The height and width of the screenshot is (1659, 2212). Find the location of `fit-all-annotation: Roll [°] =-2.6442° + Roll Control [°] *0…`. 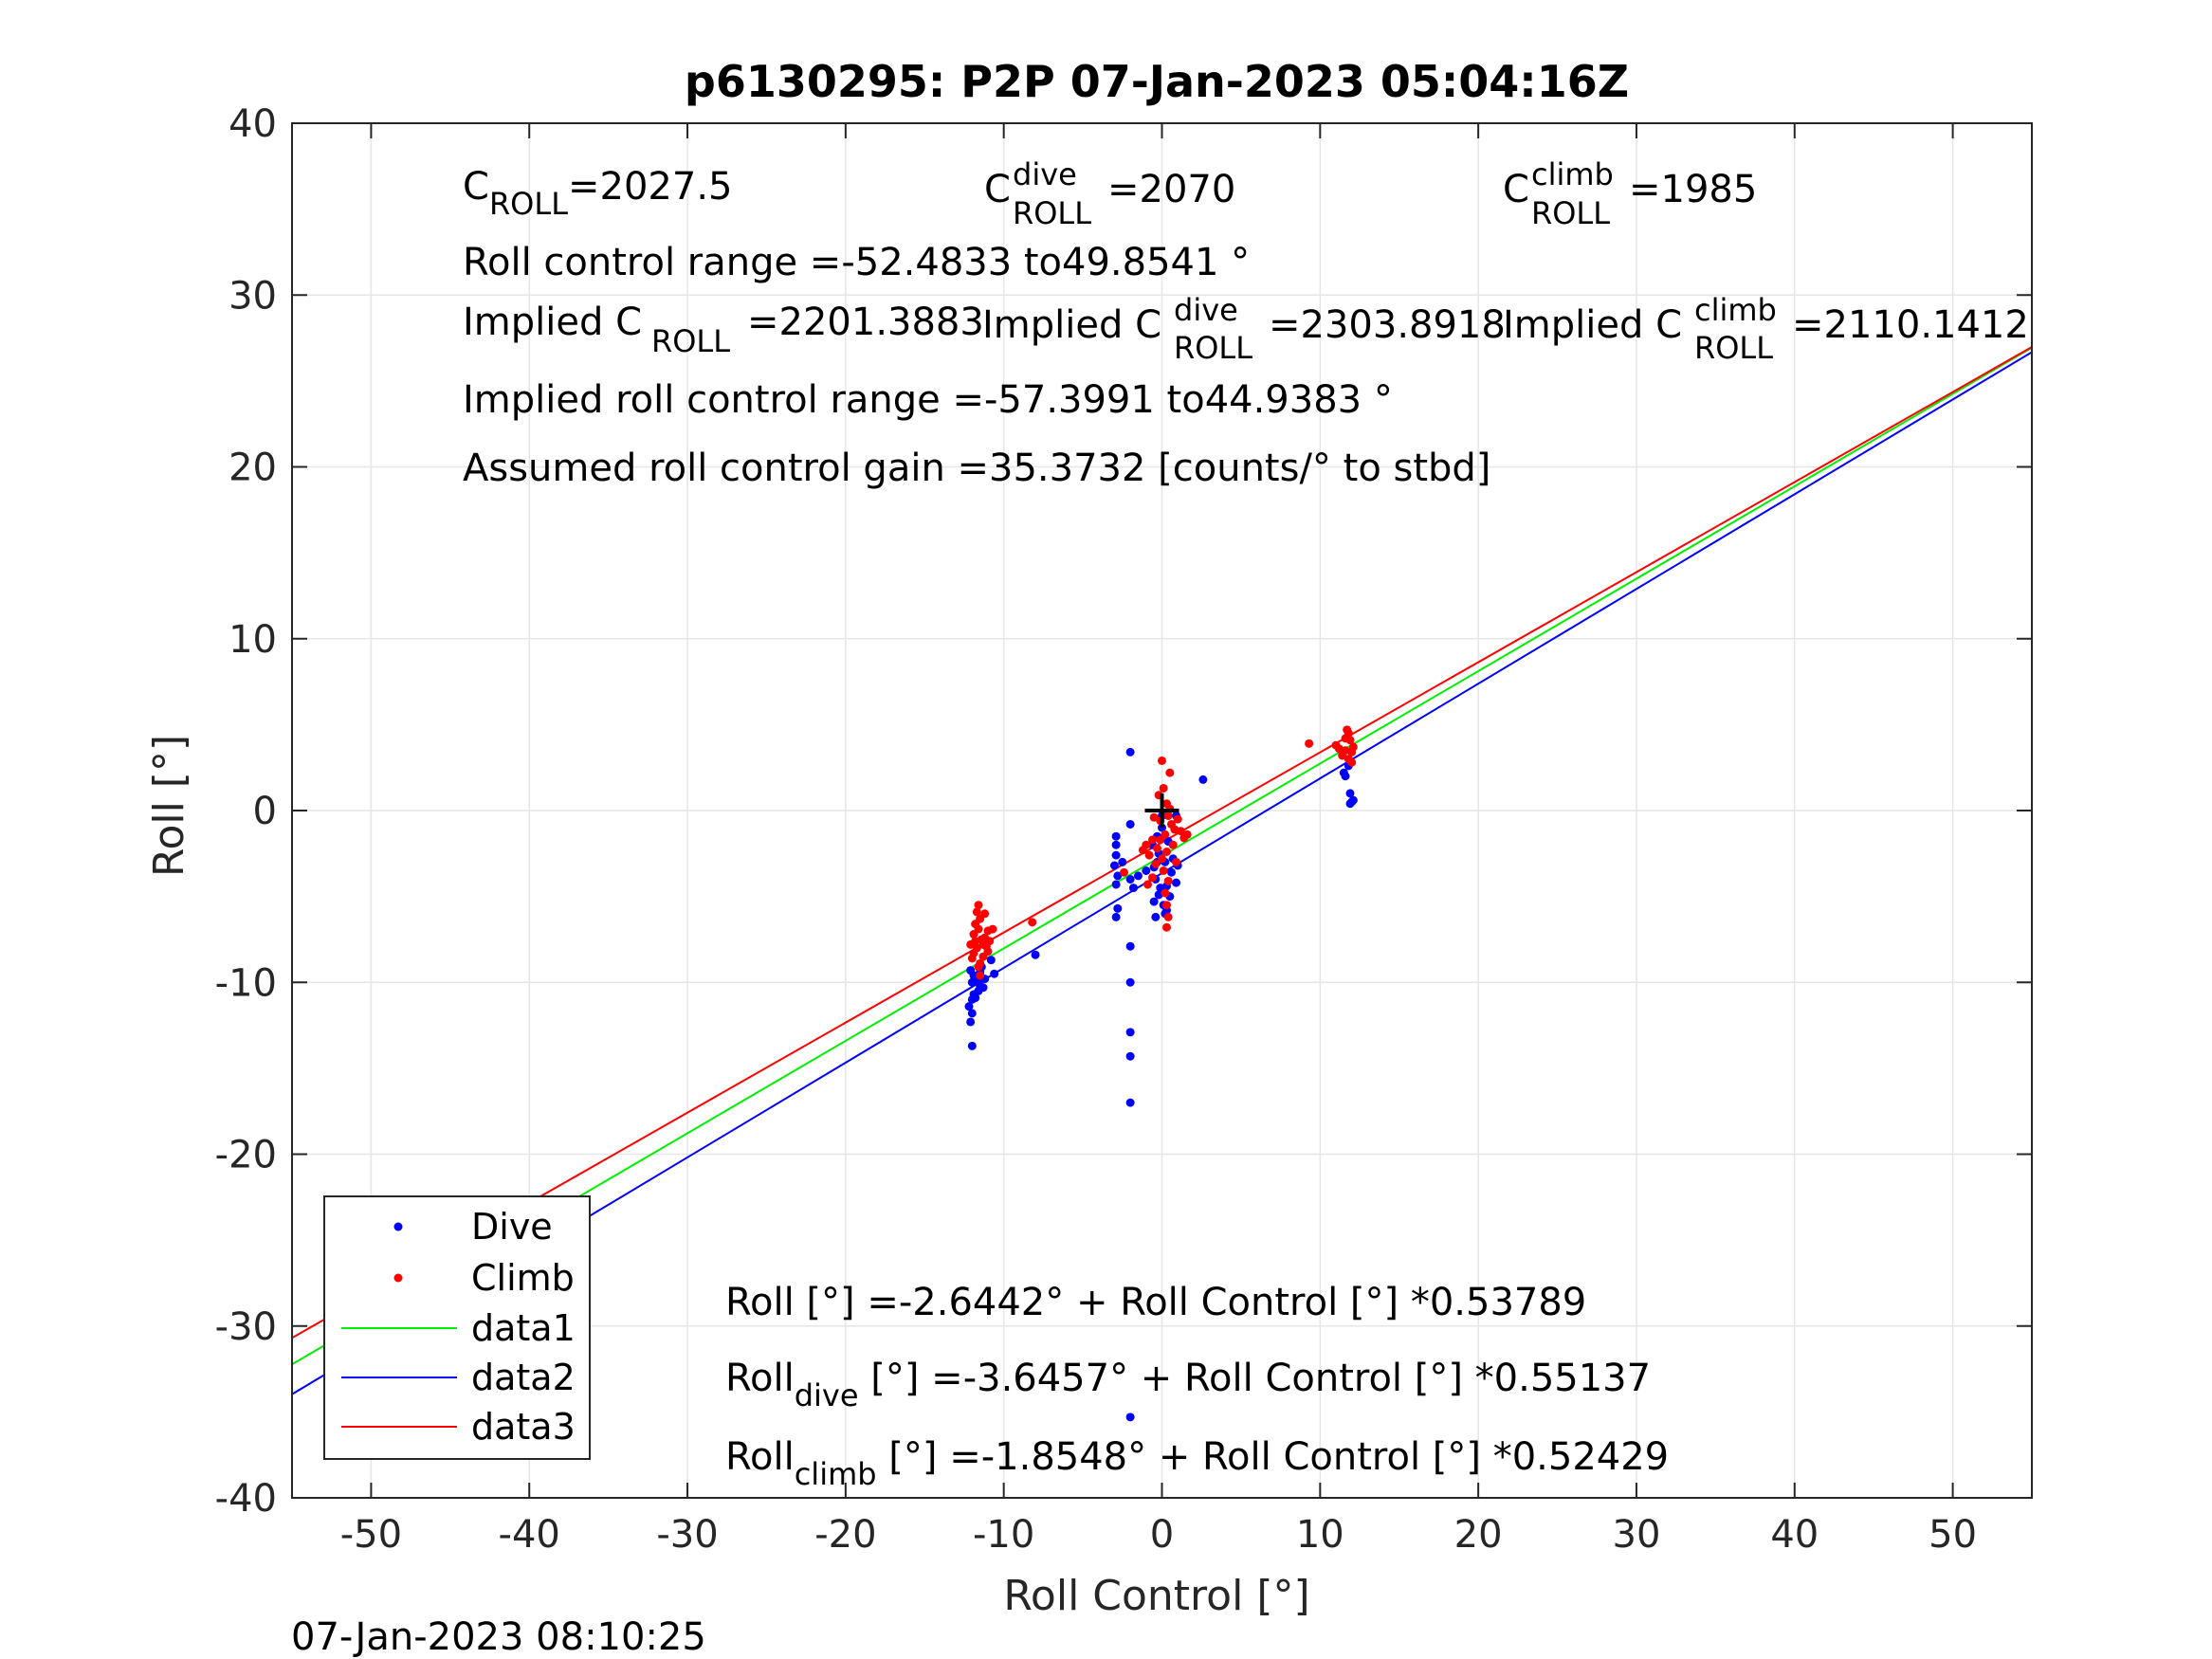

fit-all-annotation: Roll [°] =-2.6442° + Roll Control [°] *0… is located at coordinates (1155, 1302).